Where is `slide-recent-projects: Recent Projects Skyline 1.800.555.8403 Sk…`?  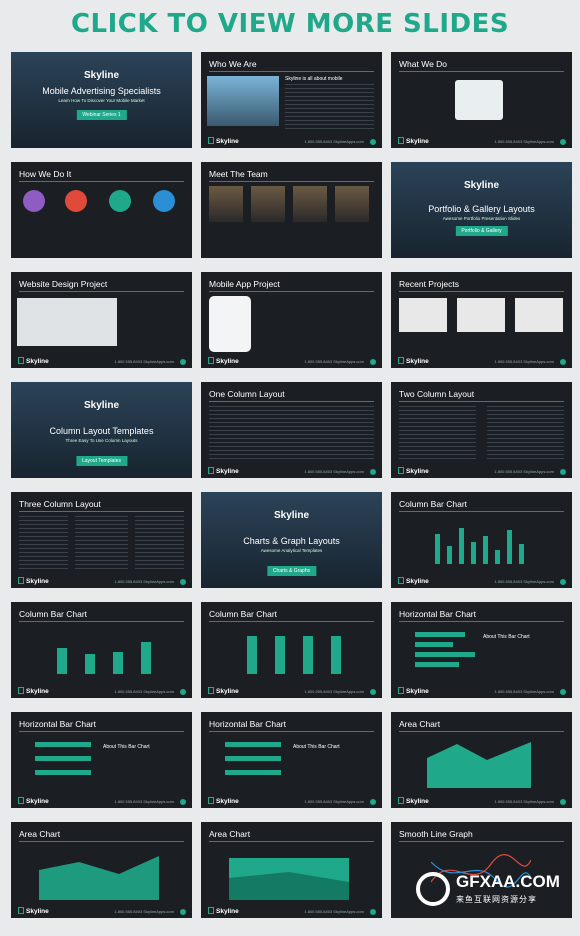
slide-recent-projects: Recent Projects Skyline 1.800.555.8403 Sk… is located at coordinates (481, 320).